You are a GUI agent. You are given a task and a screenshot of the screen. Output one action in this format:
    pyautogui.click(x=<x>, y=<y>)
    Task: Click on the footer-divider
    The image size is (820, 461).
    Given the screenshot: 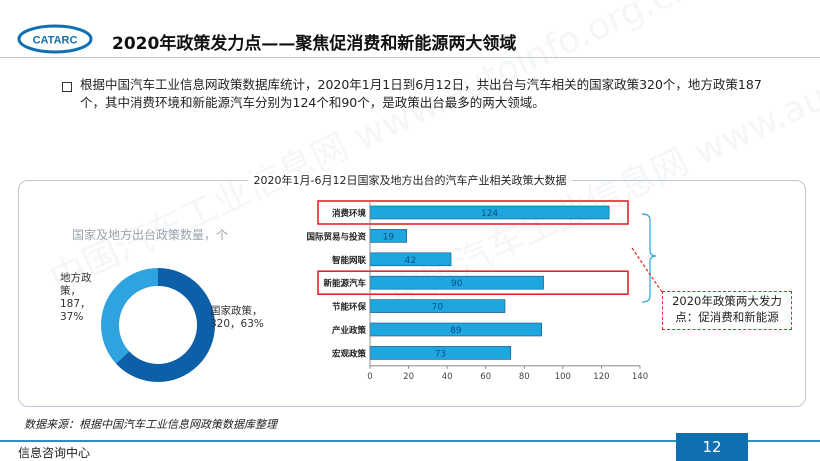 What is the action you would take?
    pyautogui.click(x=410, y=441)
    